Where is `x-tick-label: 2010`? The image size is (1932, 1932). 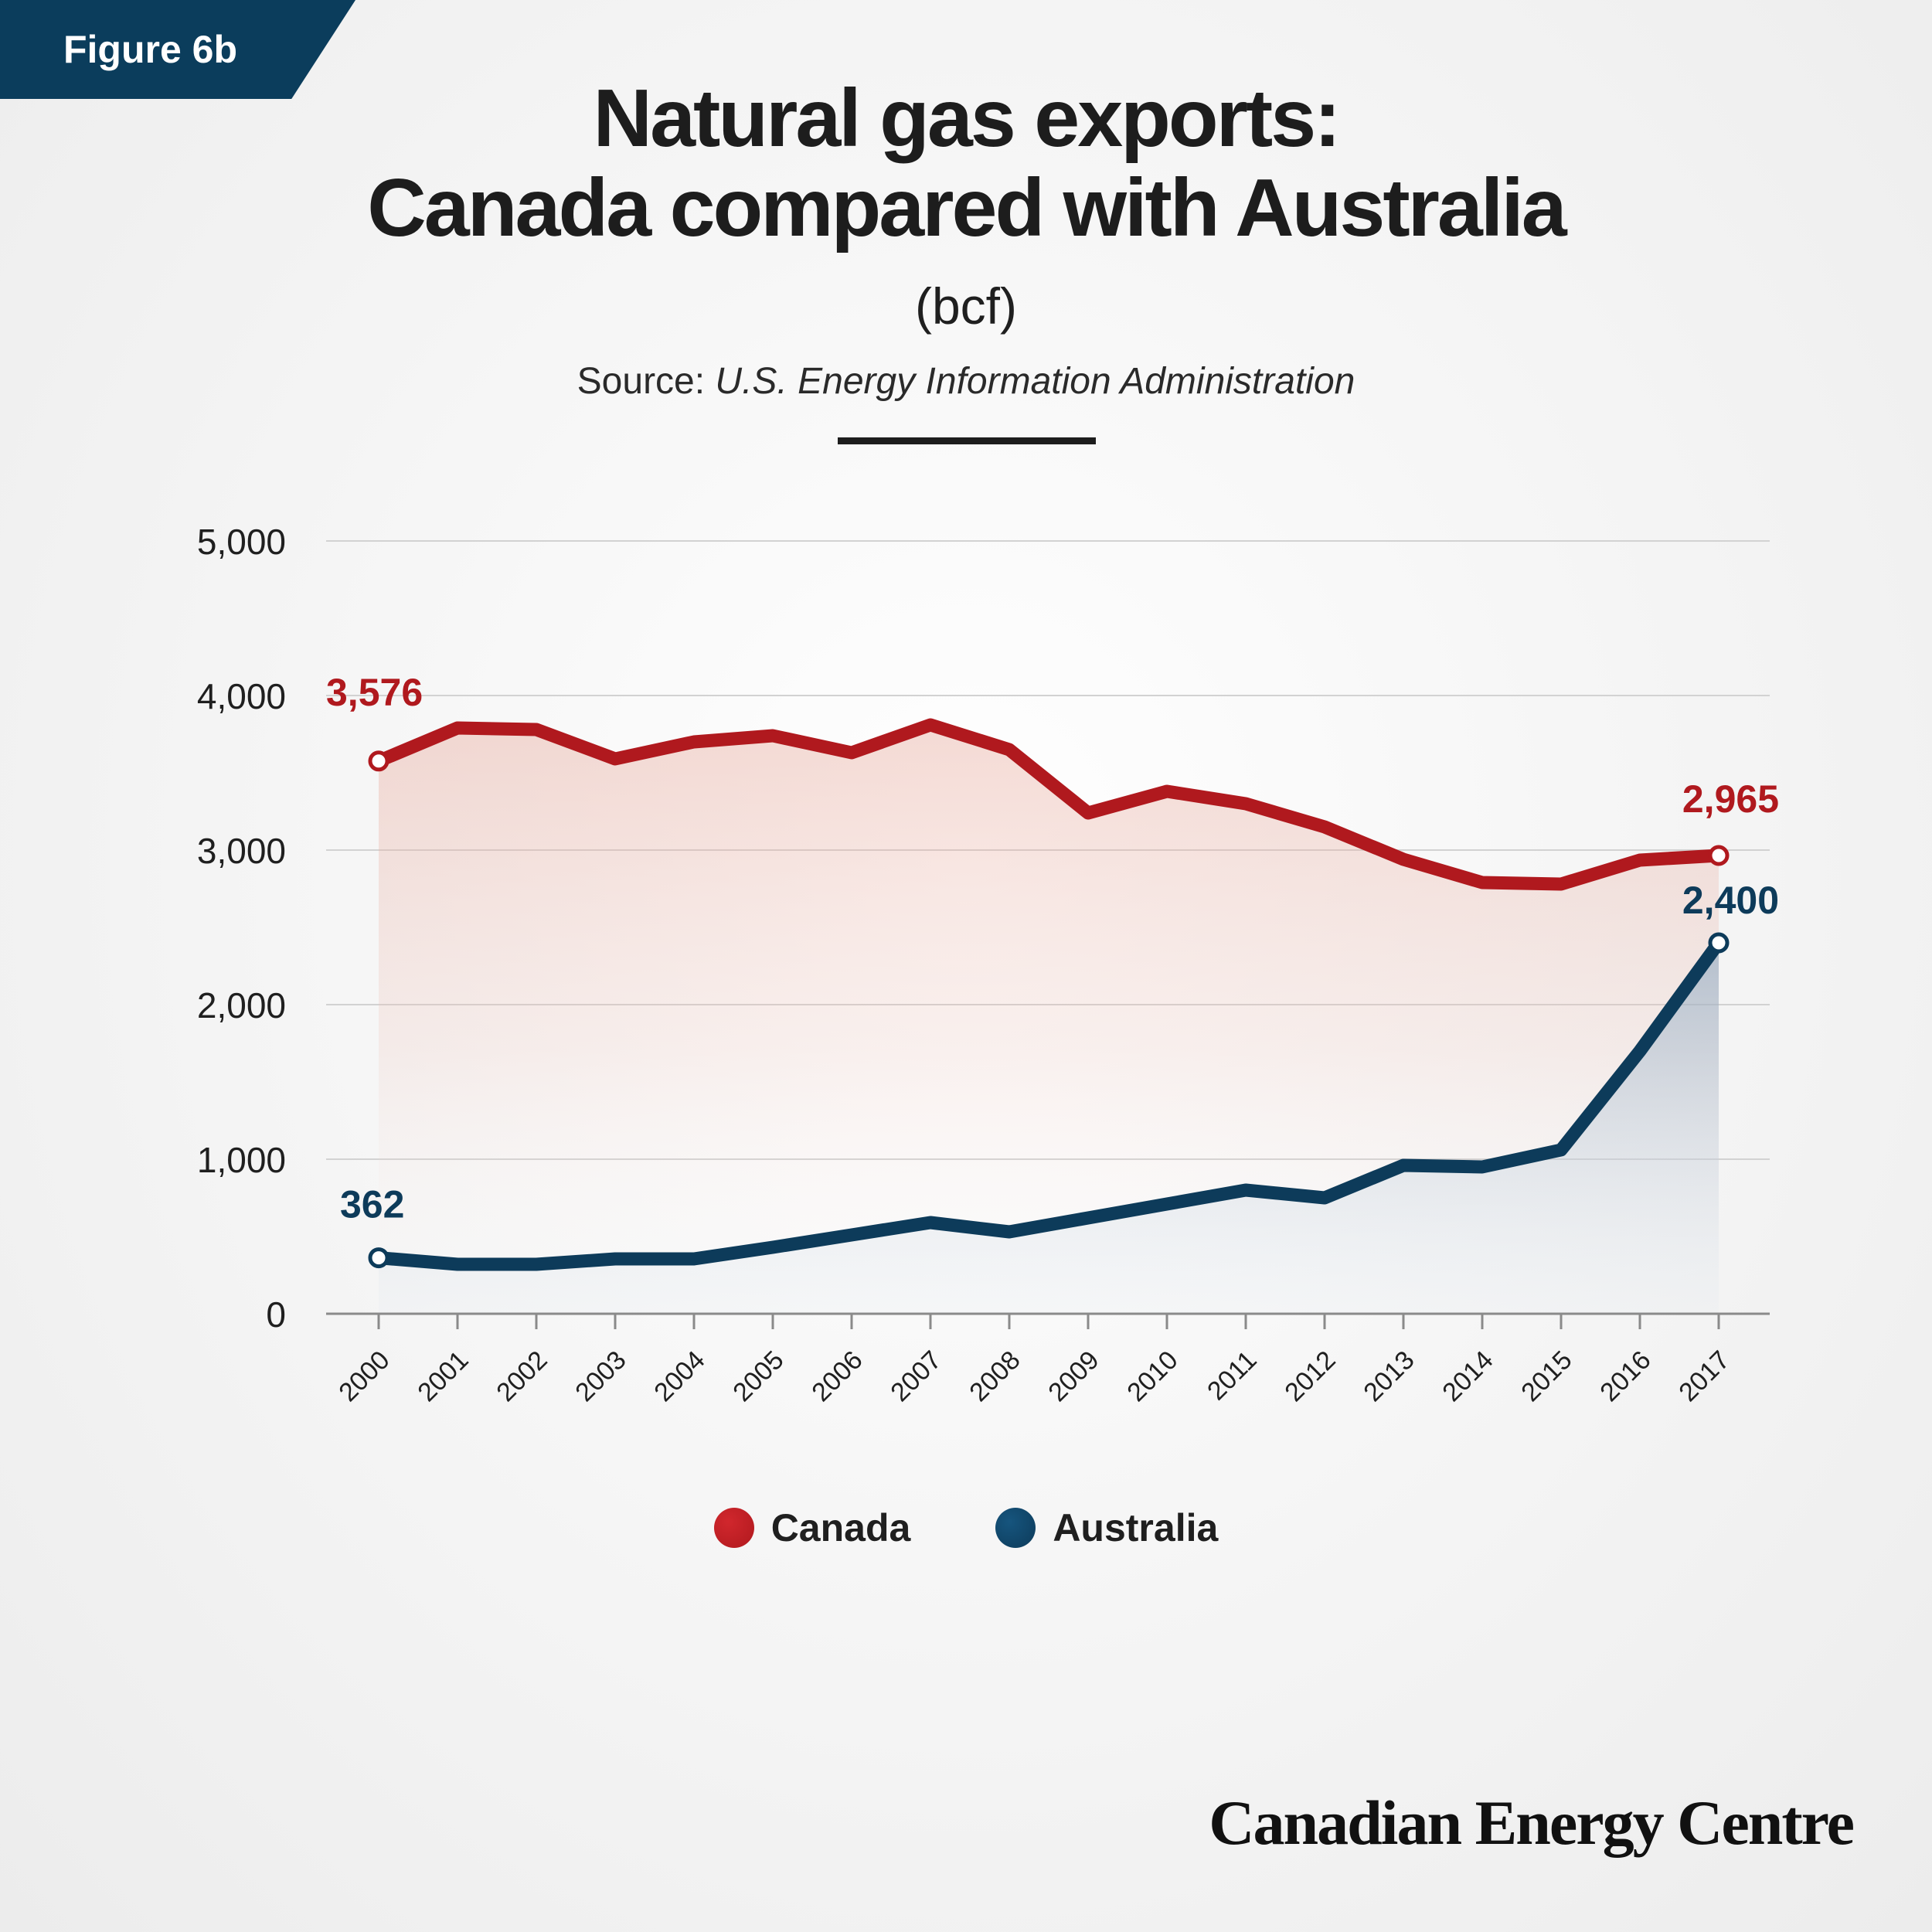 x-tick-label: 2010 is located at coordinates (1152, 1376).